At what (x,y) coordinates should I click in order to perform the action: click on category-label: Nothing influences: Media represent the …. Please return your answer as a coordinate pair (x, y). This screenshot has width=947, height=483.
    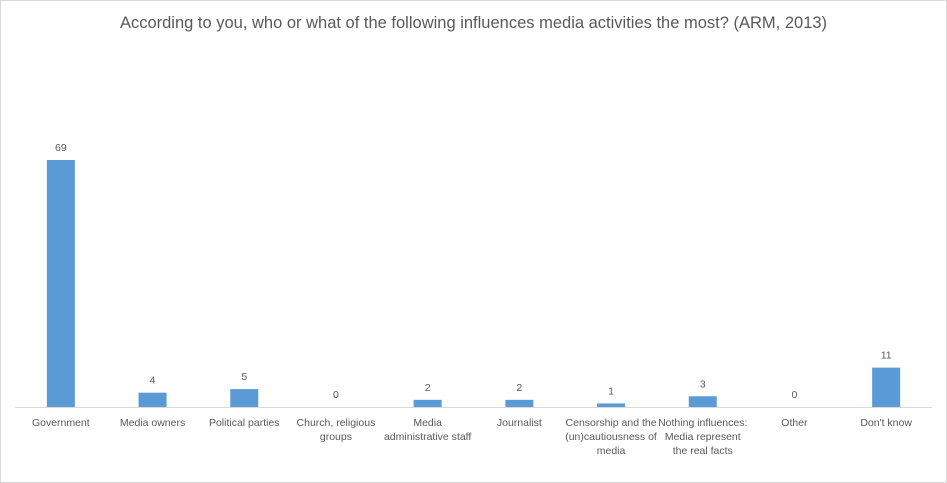
    Looking at the image, I should click on (703, 437).